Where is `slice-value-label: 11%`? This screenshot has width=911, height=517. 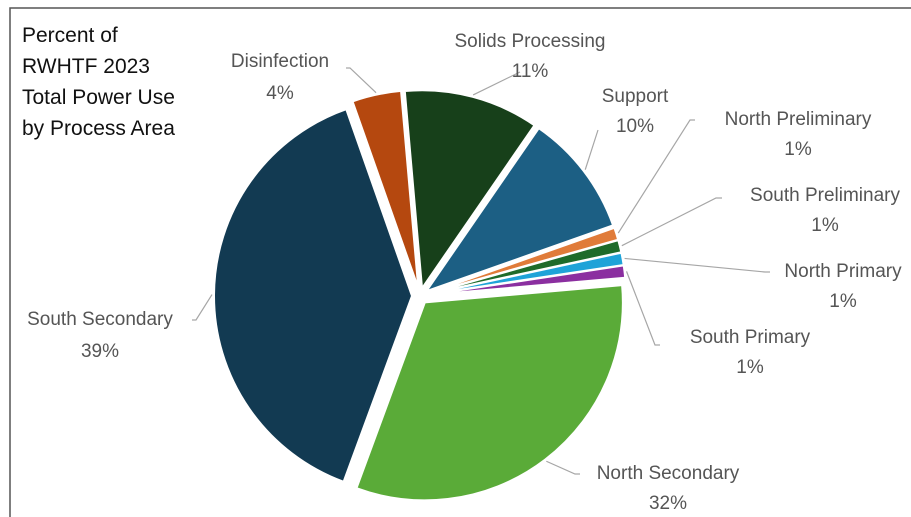
slice-value-label: 11% is located at coordinates (530, 71).